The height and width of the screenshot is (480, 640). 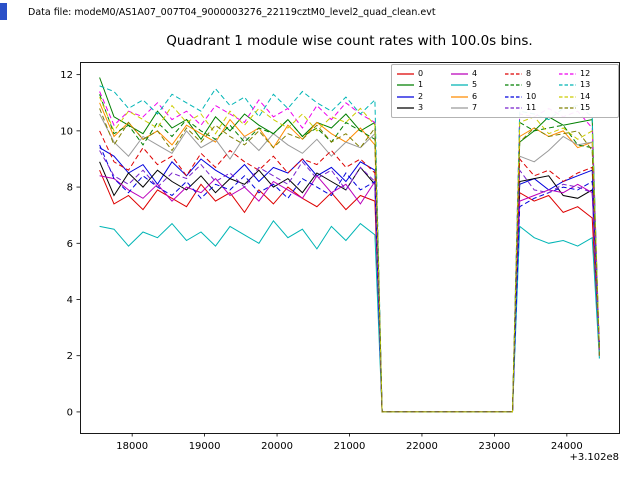 I want to click on legend-entry-9: 9, so click(x=532, y=86).